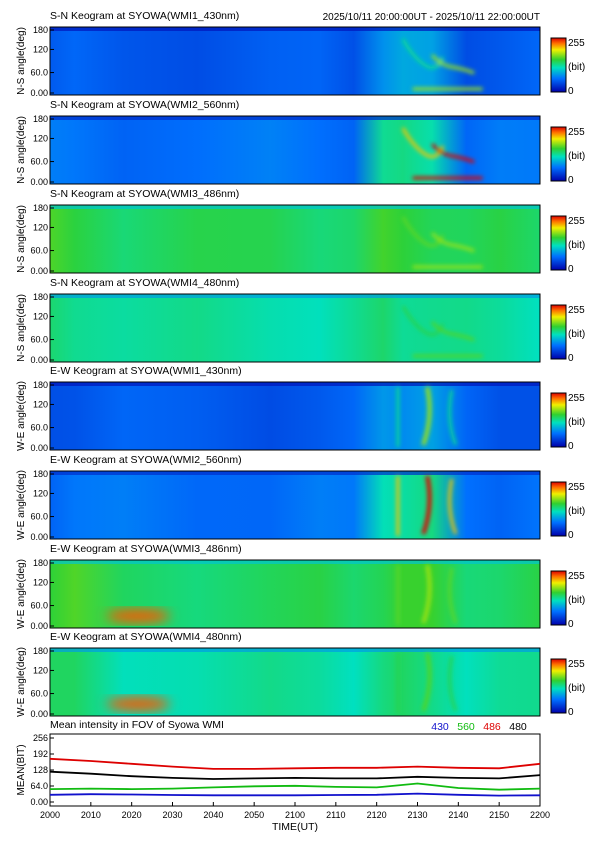  Describe the element at coordinates (50, 815) in the screenshot. I see `x-tick-label: 2000` at that location.